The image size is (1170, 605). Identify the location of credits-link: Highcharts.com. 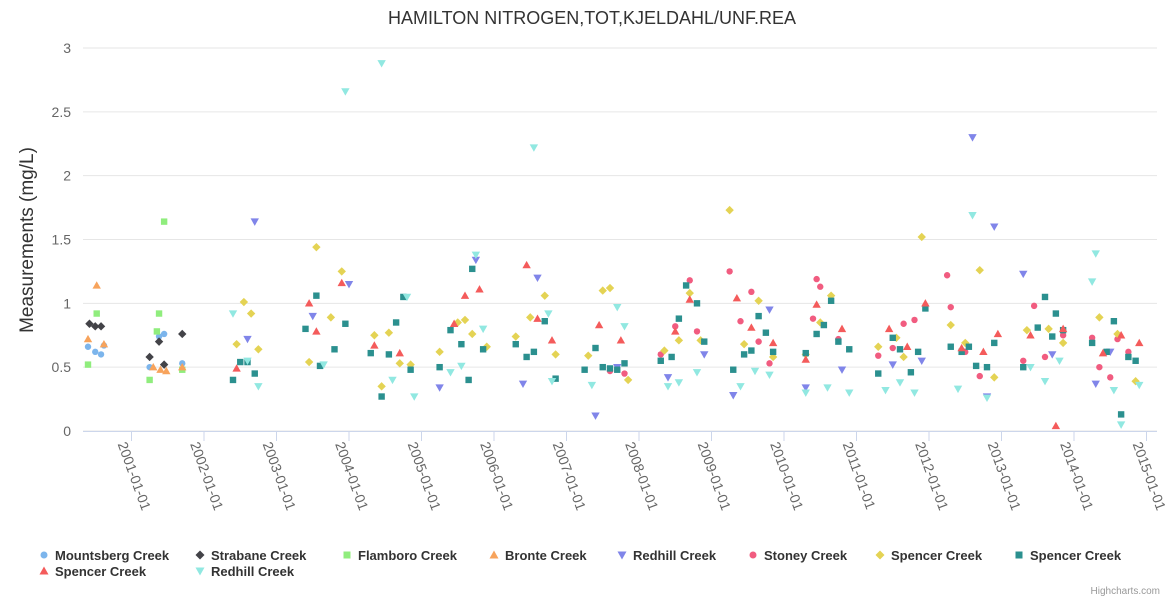
(1125, 591).